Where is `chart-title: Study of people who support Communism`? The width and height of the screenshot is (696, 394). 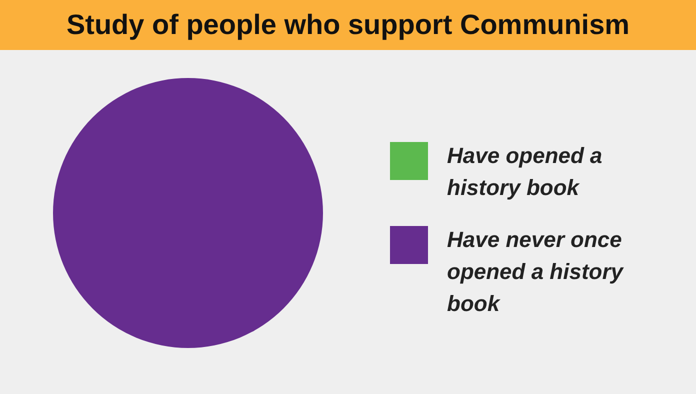
chart-title: Study of people who support Communism is located at coordinates (348, 25).